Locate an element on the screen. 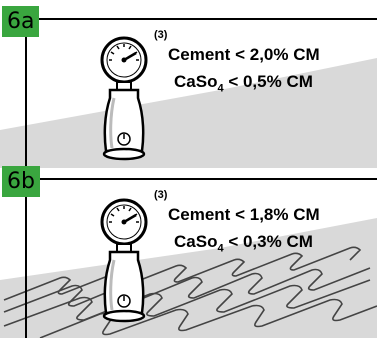  spec-line-caso4: CaSo4 < 0,5% CM is located at coordinates (243, 83).